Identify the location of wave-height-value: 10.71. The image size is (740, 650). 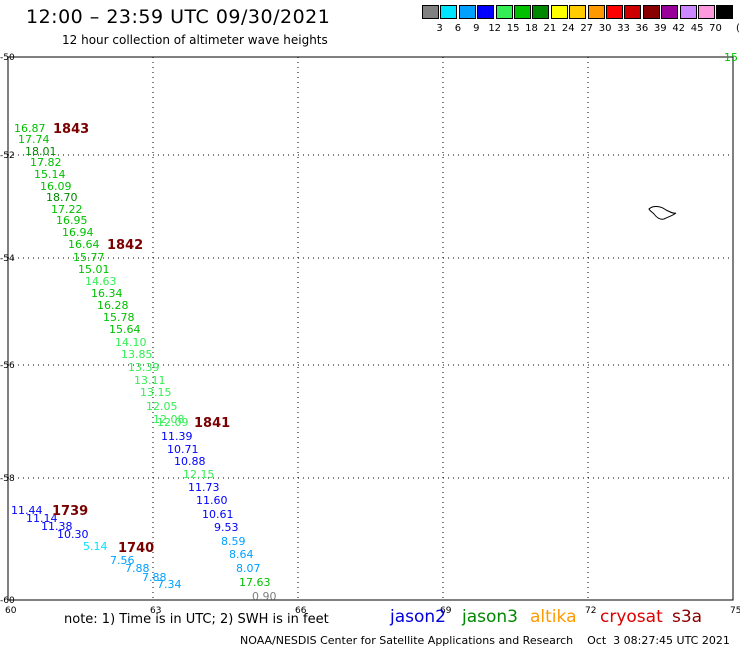
(183, 449).